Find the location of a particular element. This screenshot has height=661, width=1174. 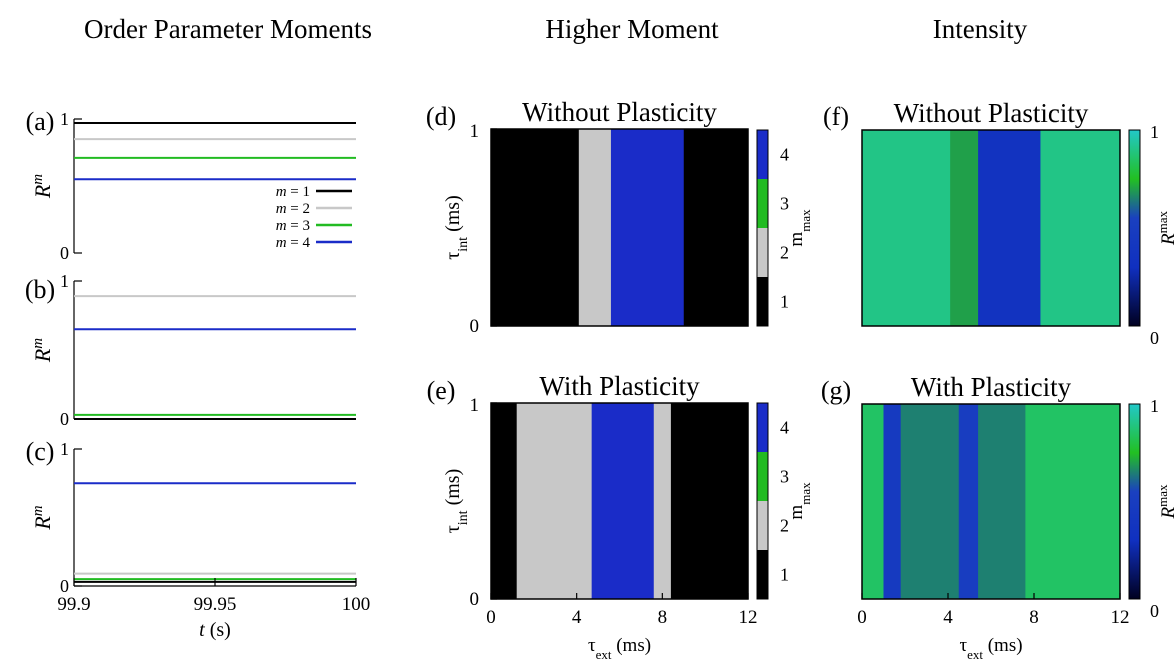

legend-label: m = 3 is located at coordinates (293, 226).